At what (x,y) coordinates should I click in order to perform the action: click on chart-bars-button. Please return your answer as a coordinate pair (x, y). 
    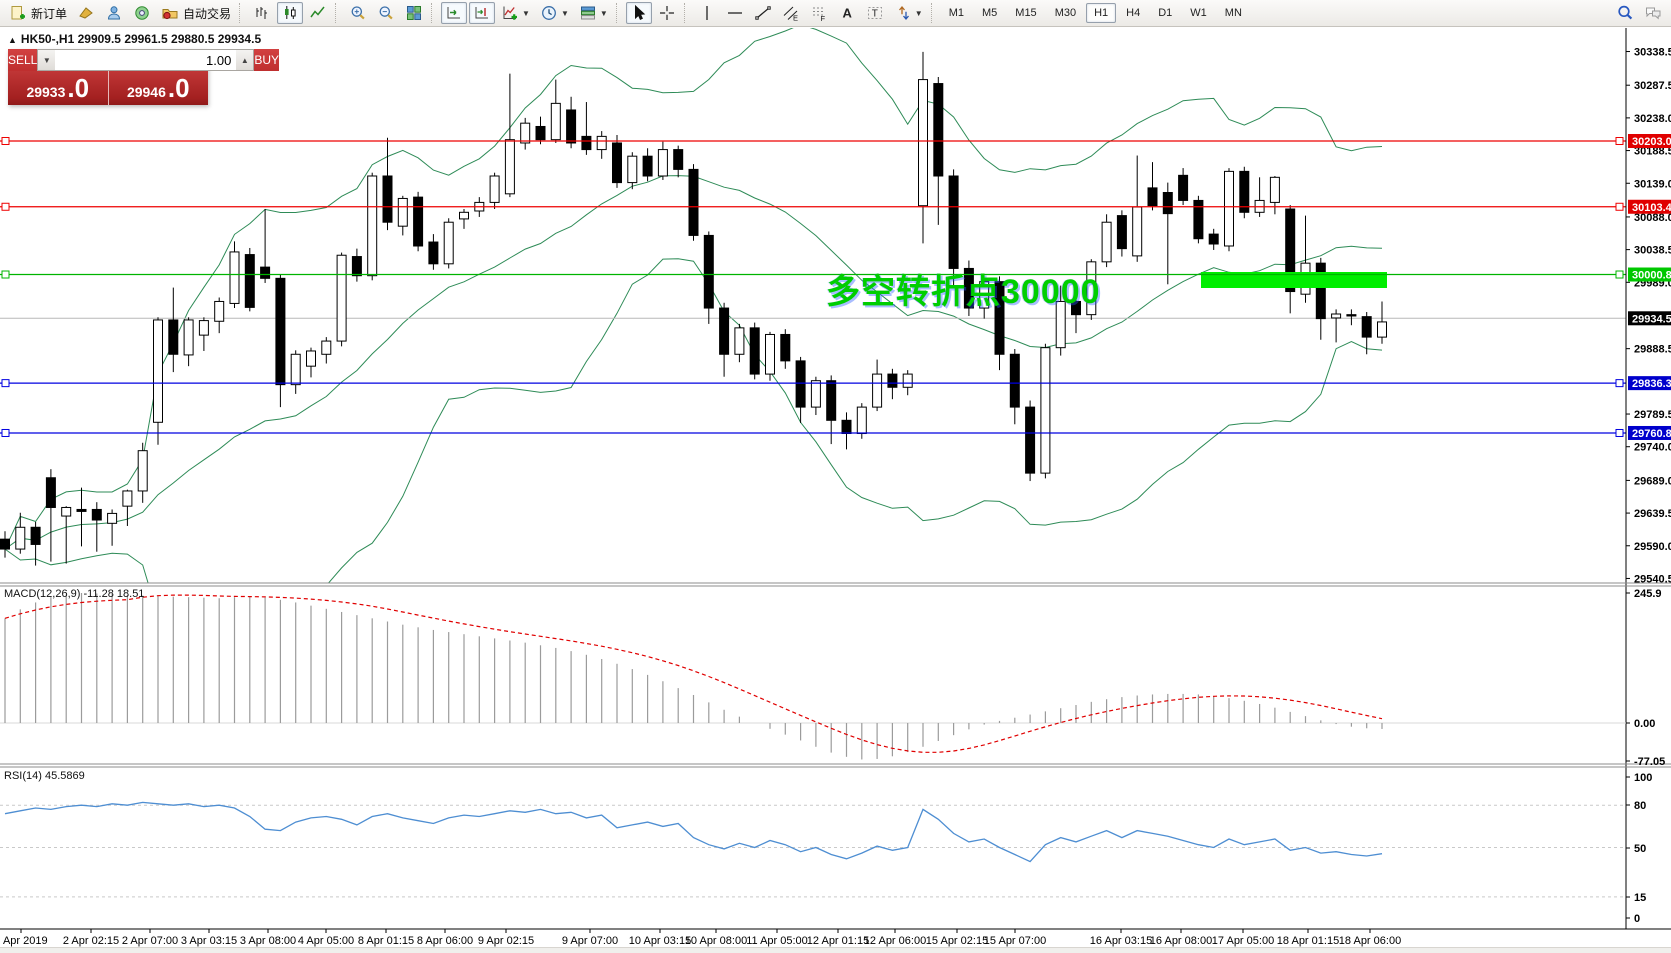
    Looking at the image, I should click on (262, 13).